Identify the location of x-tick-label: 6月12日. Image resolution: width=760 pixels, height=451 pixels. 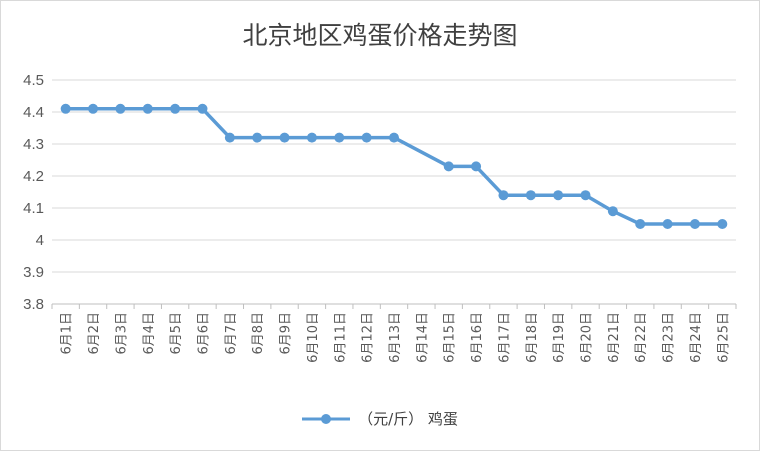
(368, 337).